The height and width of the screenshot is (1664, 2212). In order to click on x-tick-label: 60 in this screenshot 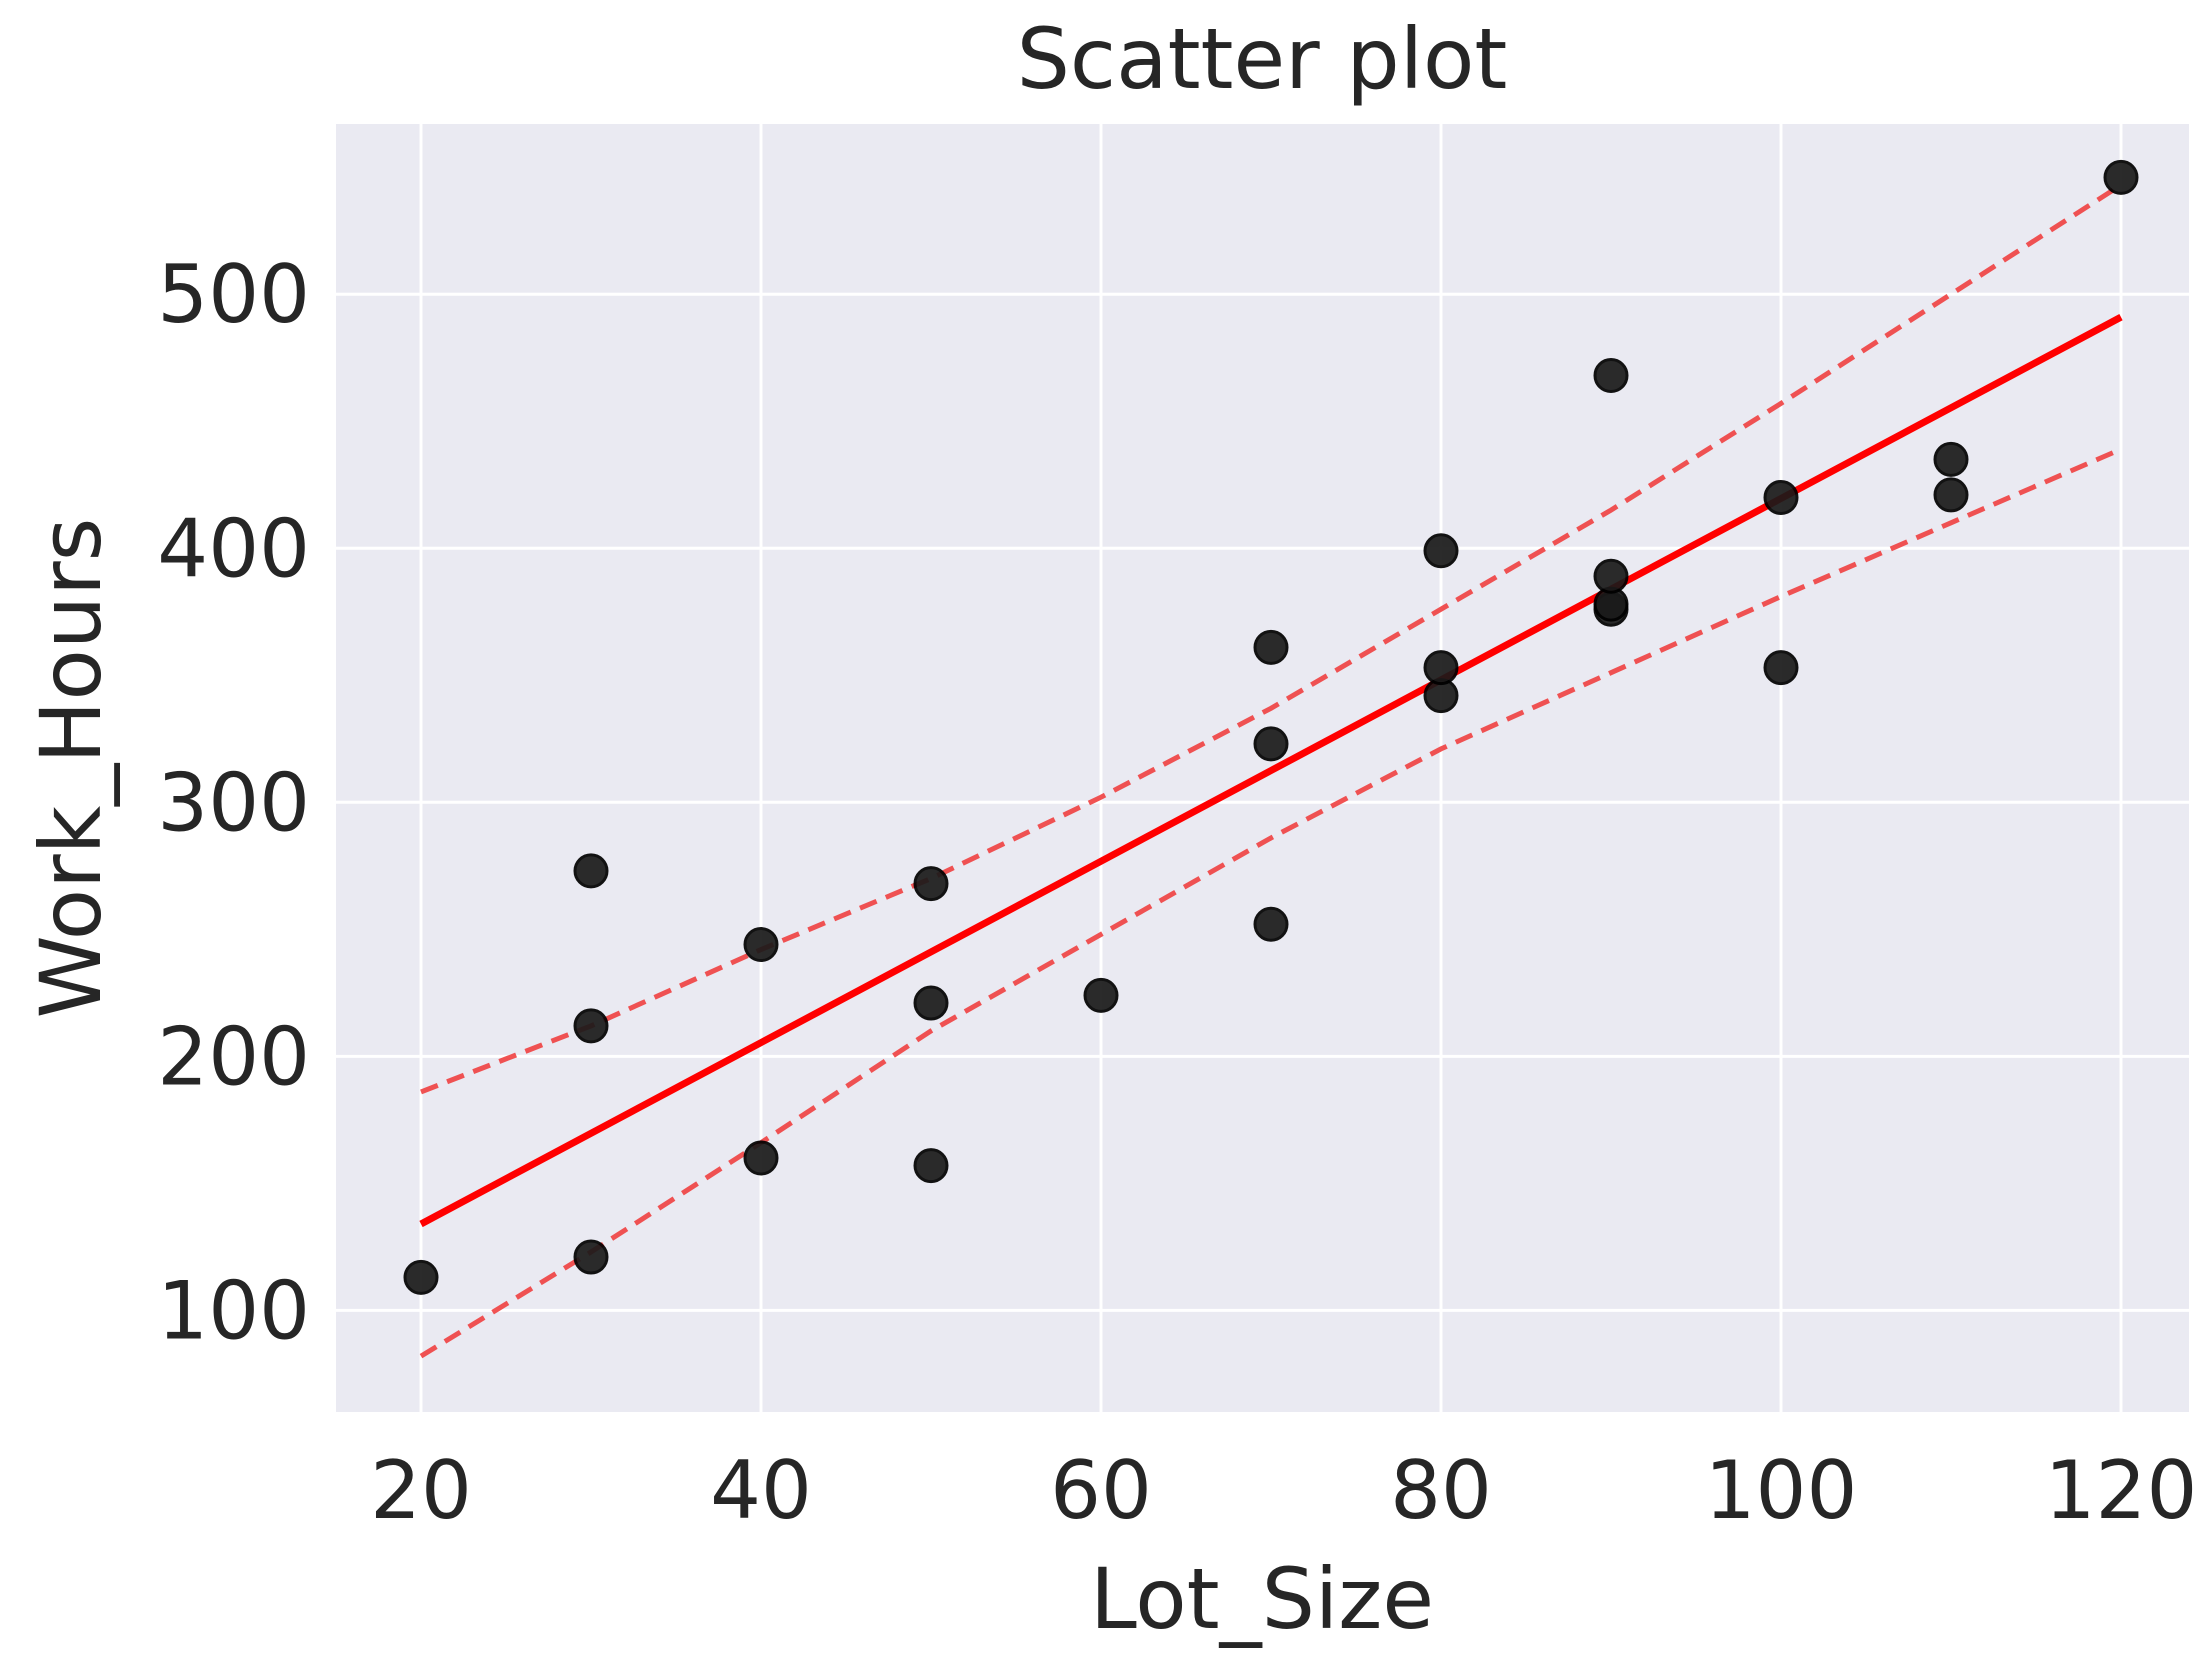, I will do `click(1101, 1490)`.